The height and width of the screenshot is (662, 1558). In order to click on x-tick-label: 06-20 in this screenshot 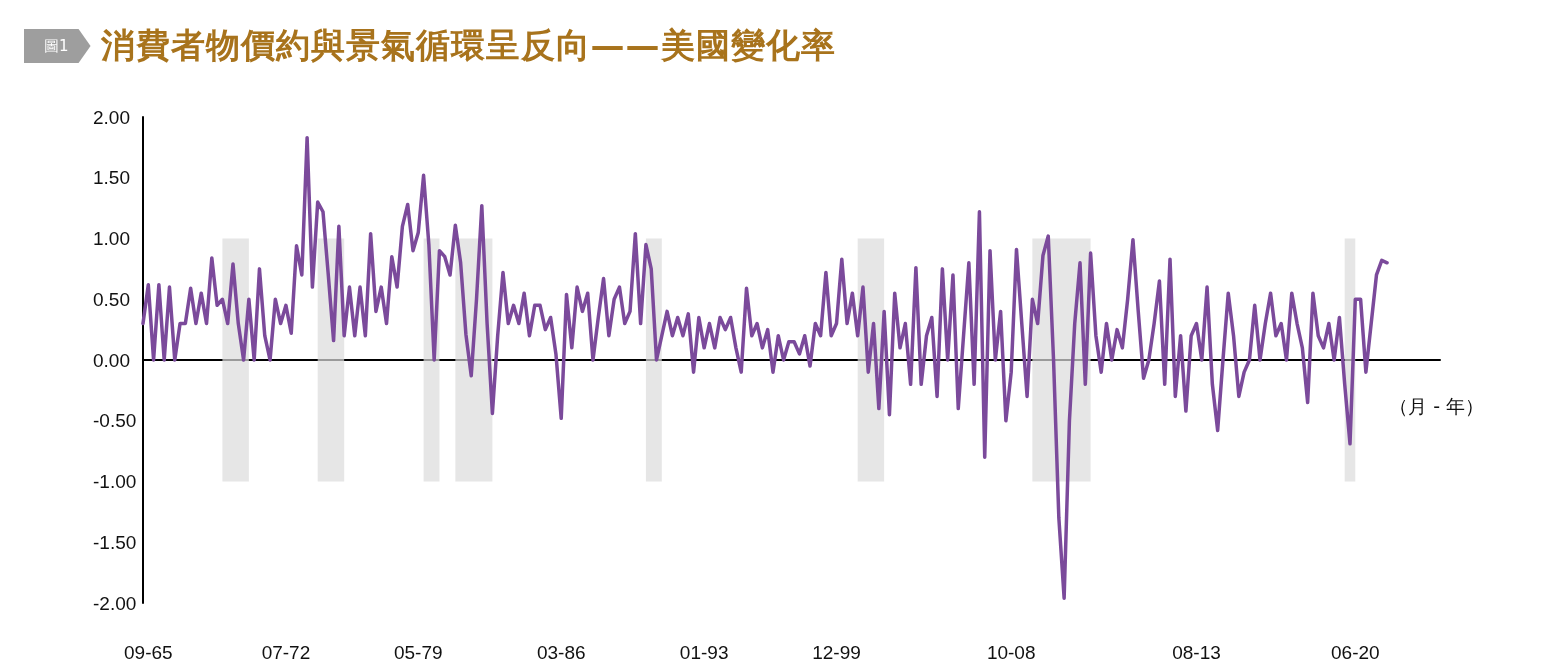, I will do `click(1355, 652)`.